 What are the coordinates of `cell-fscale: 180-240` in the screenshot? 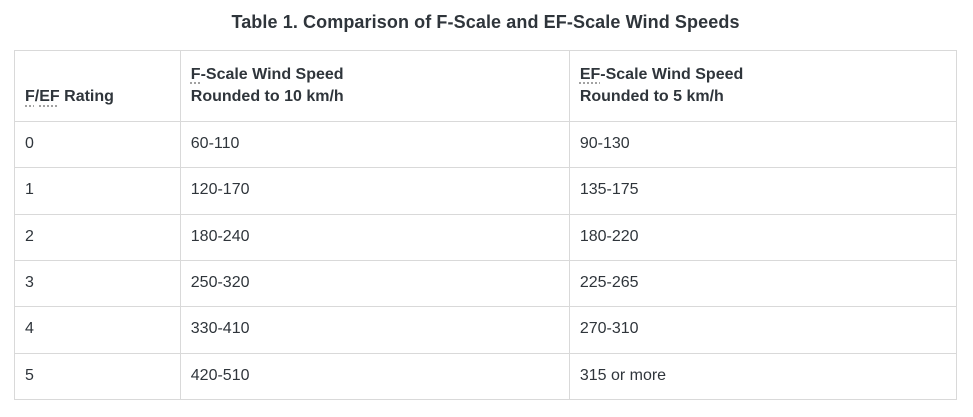 It's located at (374, 237).